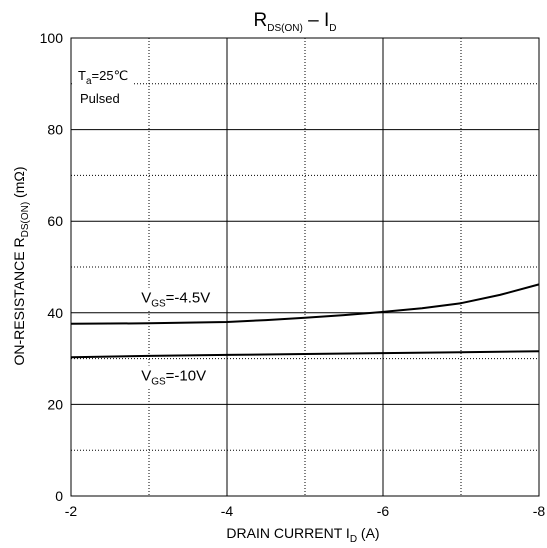 The height and width of the screenshot is (548, 547). Describe the element at coordinates (55, 221) in the screenshot. I see `y-tick-label: 60` at that location.